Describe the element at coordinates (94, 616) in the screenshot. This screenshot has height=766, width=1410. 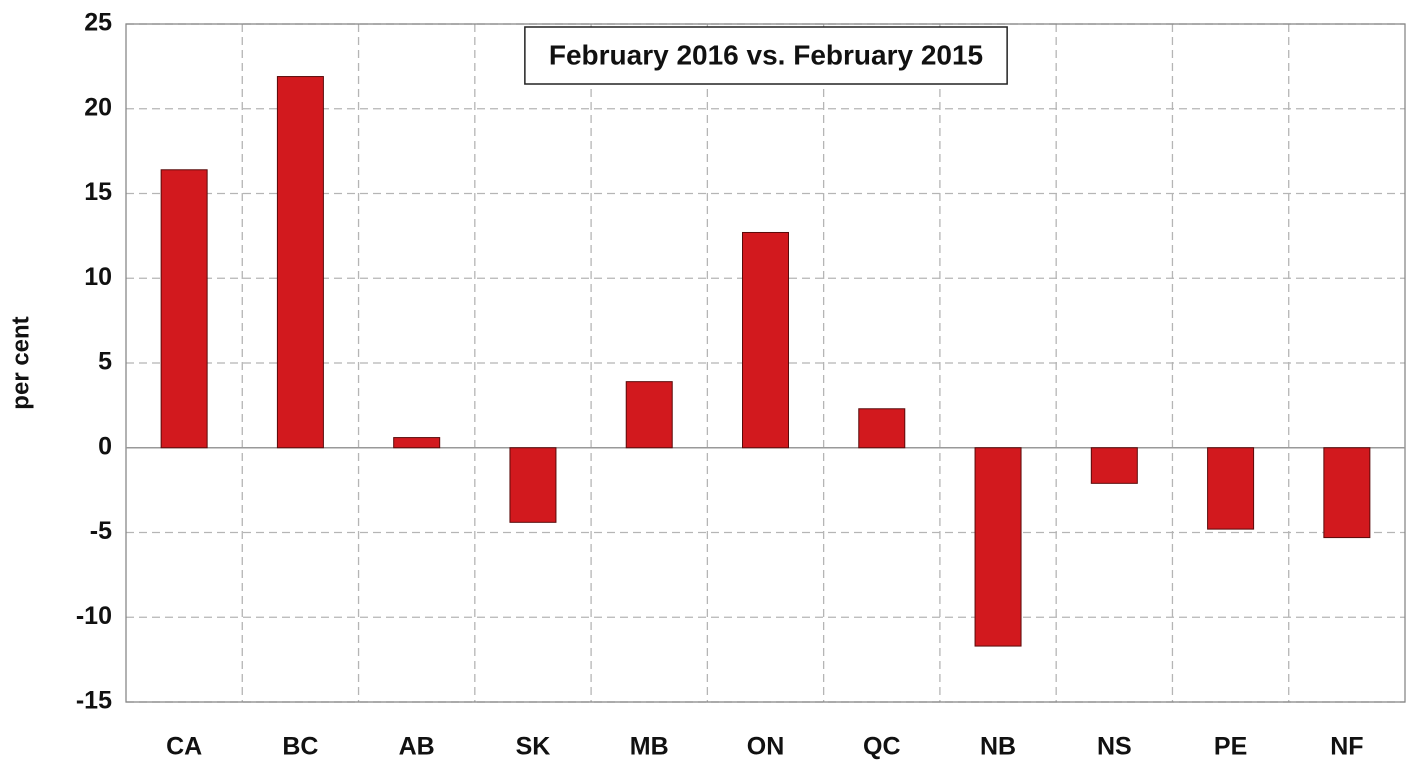
I see `y-tick-label: -10` at that location.